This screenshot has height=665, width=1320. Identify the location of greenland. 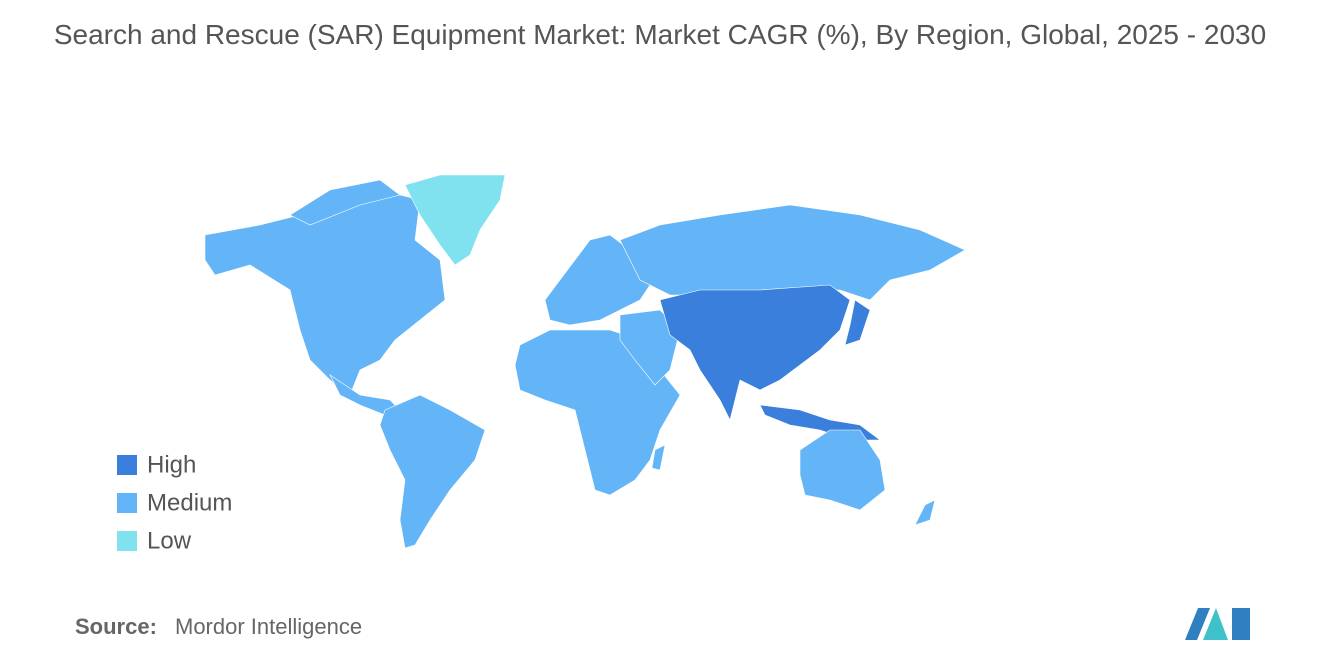
(455, 220).